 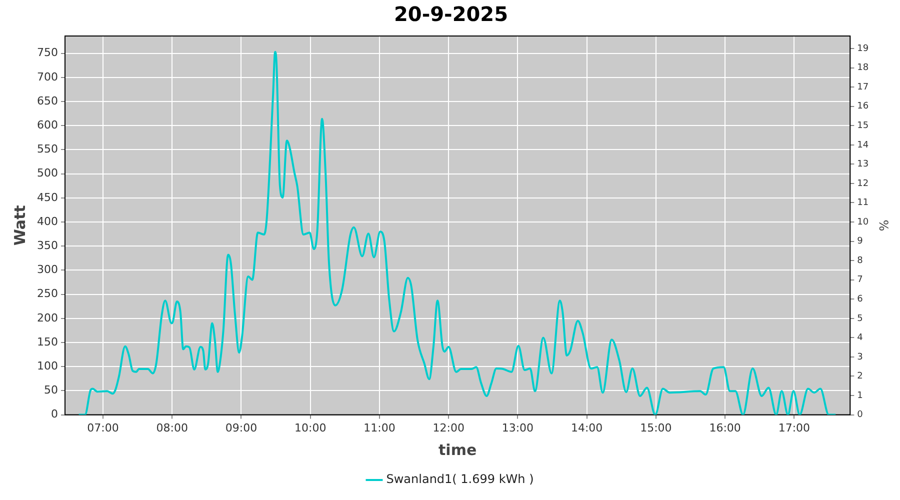 I want to click on y2-tick-label: 17, so click(x=863, y=87).